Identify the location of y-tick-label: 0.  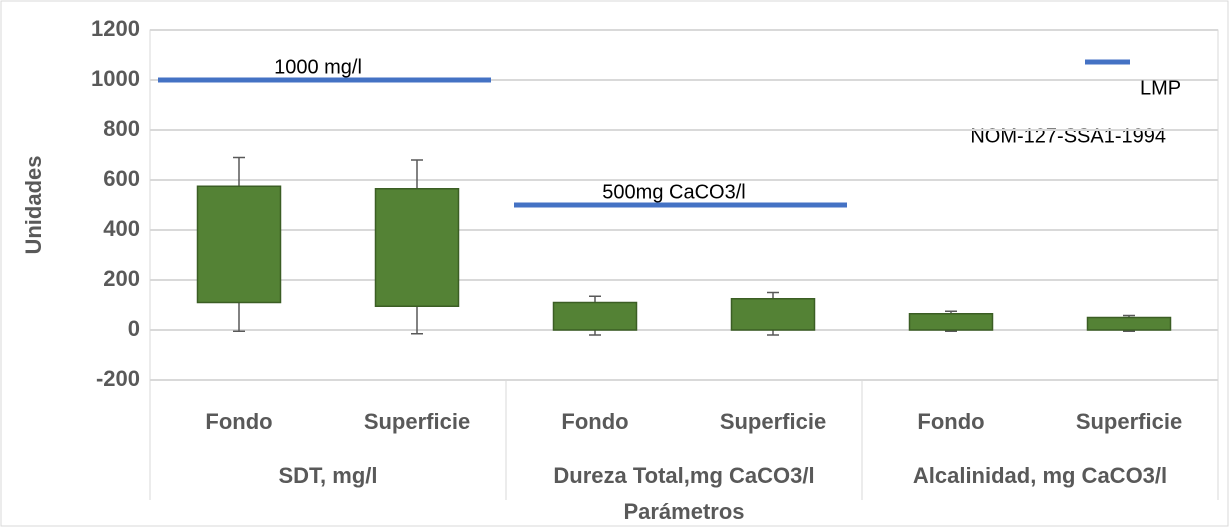
(134, 328).